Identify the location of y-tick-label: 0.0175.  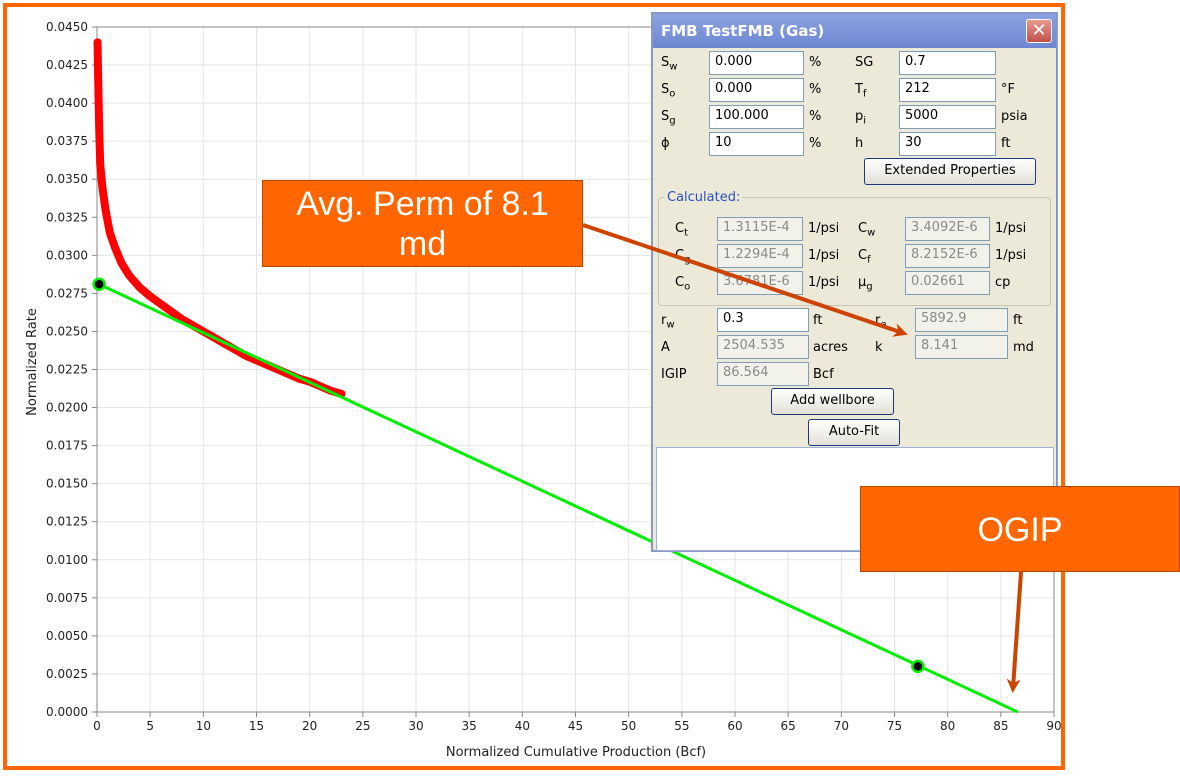
(67, 446).